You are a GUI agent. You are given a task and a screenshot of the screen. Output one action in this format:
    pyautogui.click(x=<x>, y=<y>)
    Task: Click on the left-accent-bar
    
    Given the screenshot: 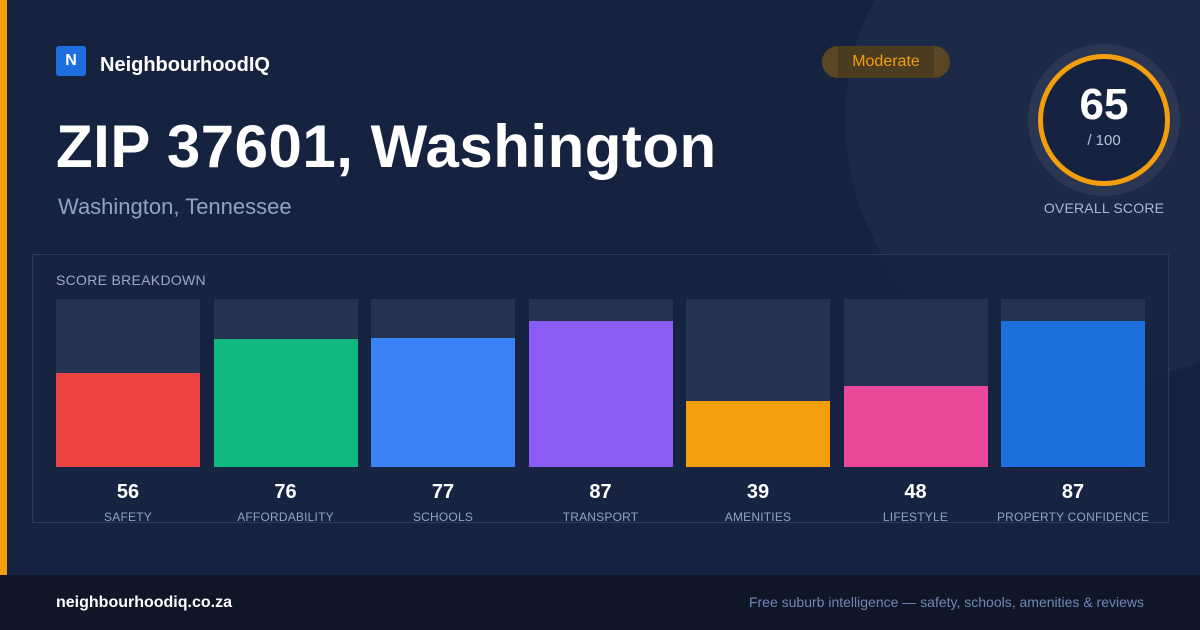 What is the action you would take?
    pyautogui.click(x=3, y=287)
    